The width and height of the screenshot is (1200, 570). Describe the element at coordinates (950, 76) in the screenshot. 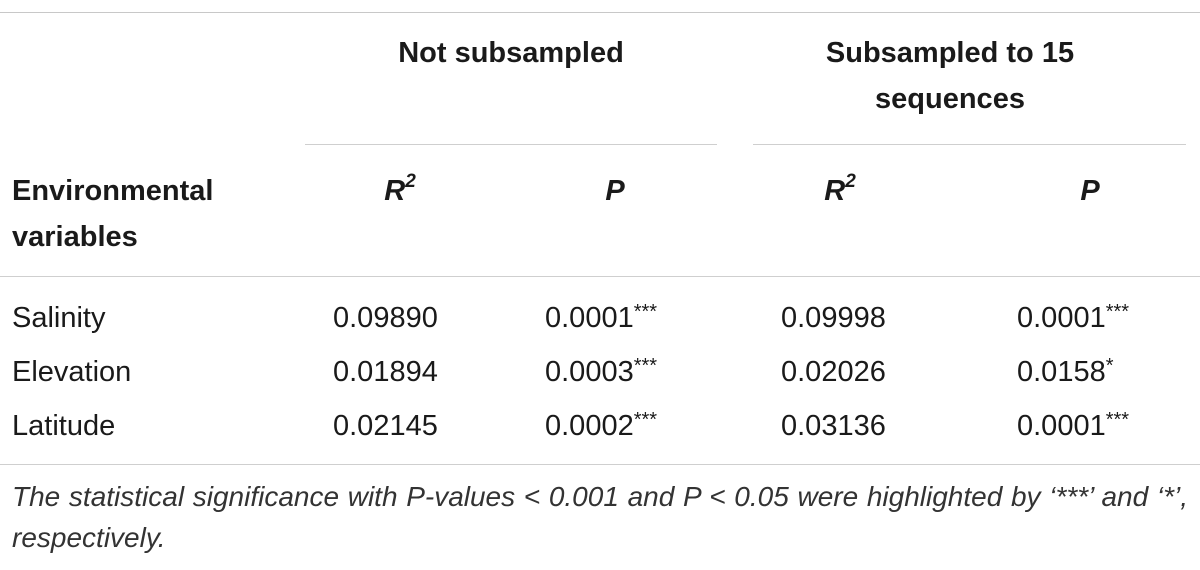

I see `group-header-subsampled: Subsampled to 15 sequences` at that location.